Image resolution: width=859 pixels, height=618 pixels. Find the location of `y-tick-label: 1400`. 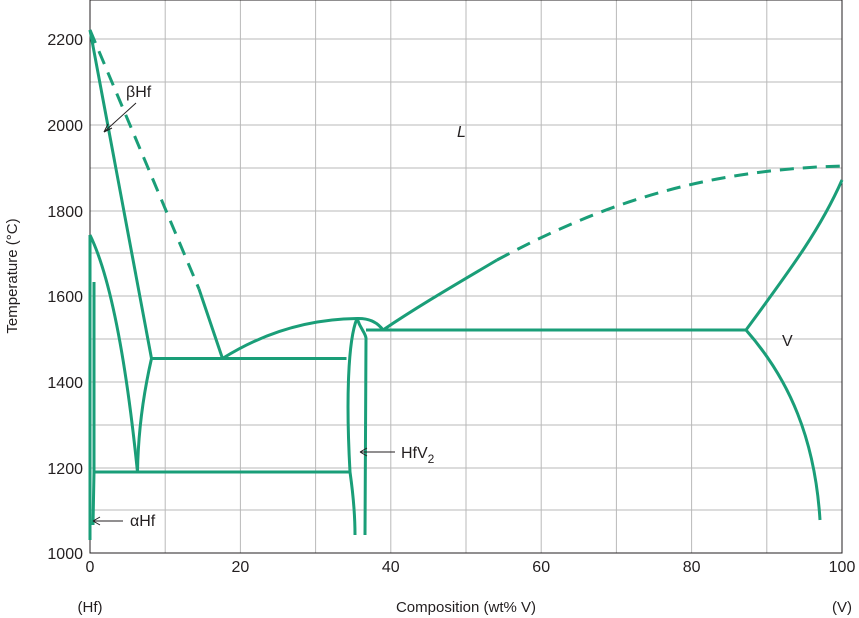

y-tick-label: 1400 is located at coordinates (65, 383).